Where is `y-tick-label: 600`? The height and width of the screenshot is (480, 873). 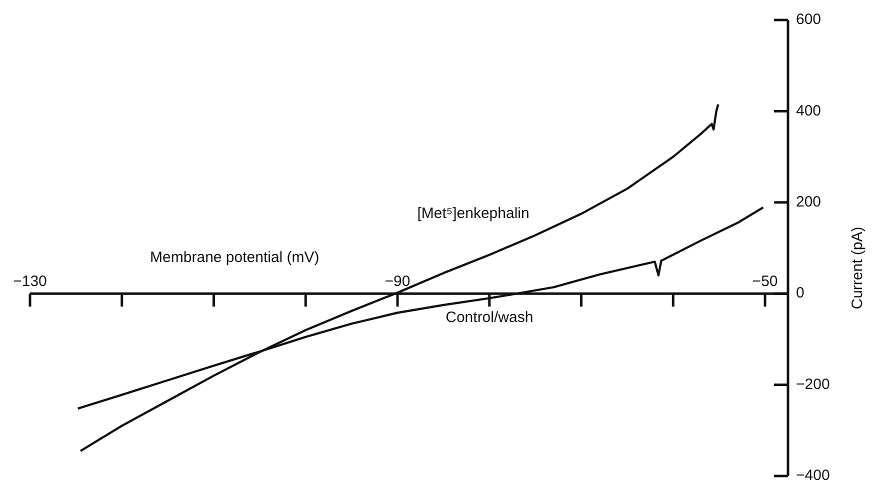 y-tick-label: 600 is located at coordinates (809, 19).